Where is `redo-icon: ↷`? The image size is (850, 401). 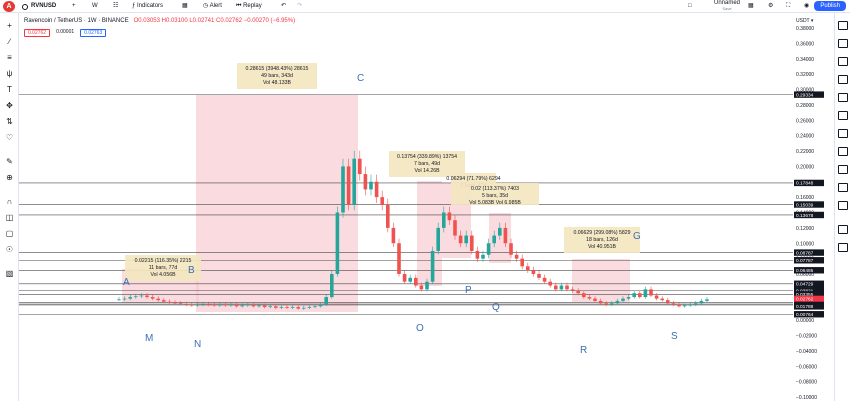 redo-icon: ↷ is located at coordinates (300, 6).